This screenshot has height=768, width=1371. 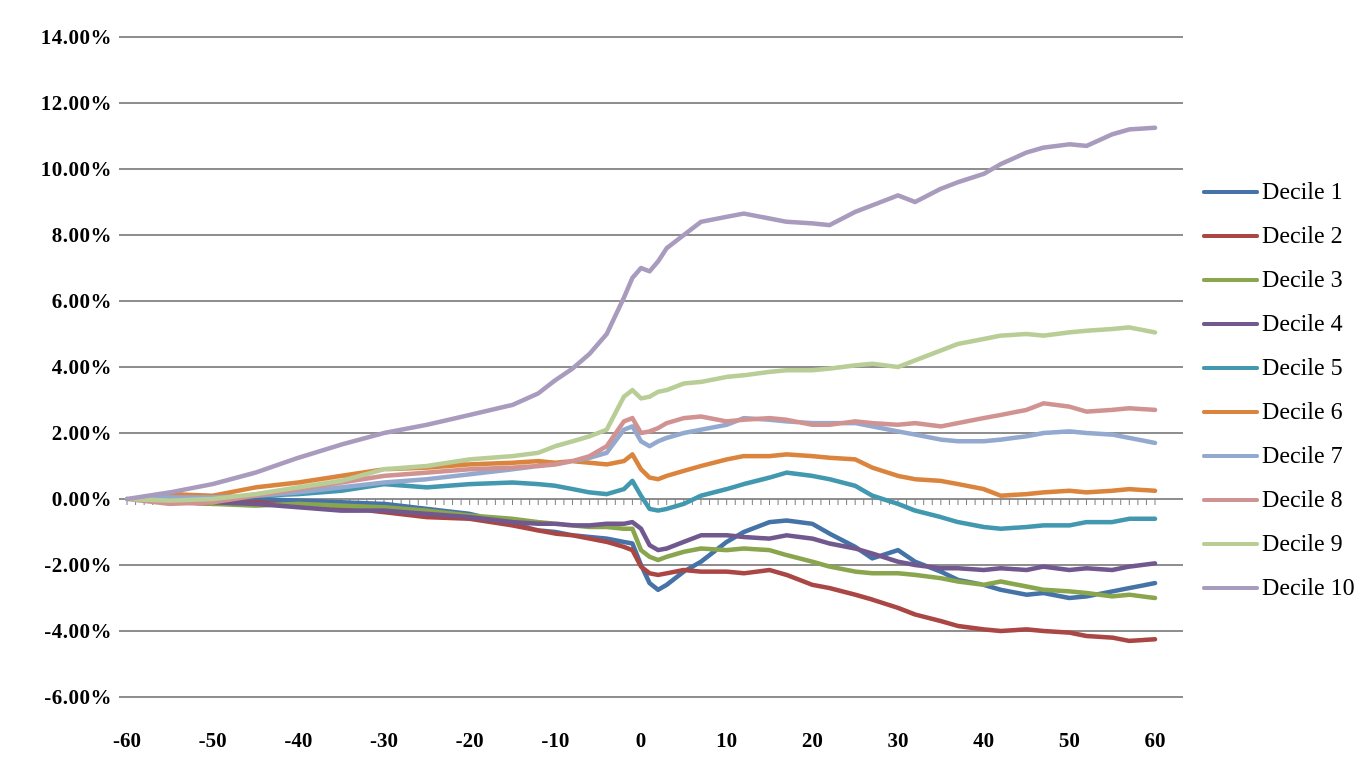 What do you see at coordinates (76, 169) in the screenshot?
I see `y-axis-label: 10.00%` at bounding box center [76, 169].